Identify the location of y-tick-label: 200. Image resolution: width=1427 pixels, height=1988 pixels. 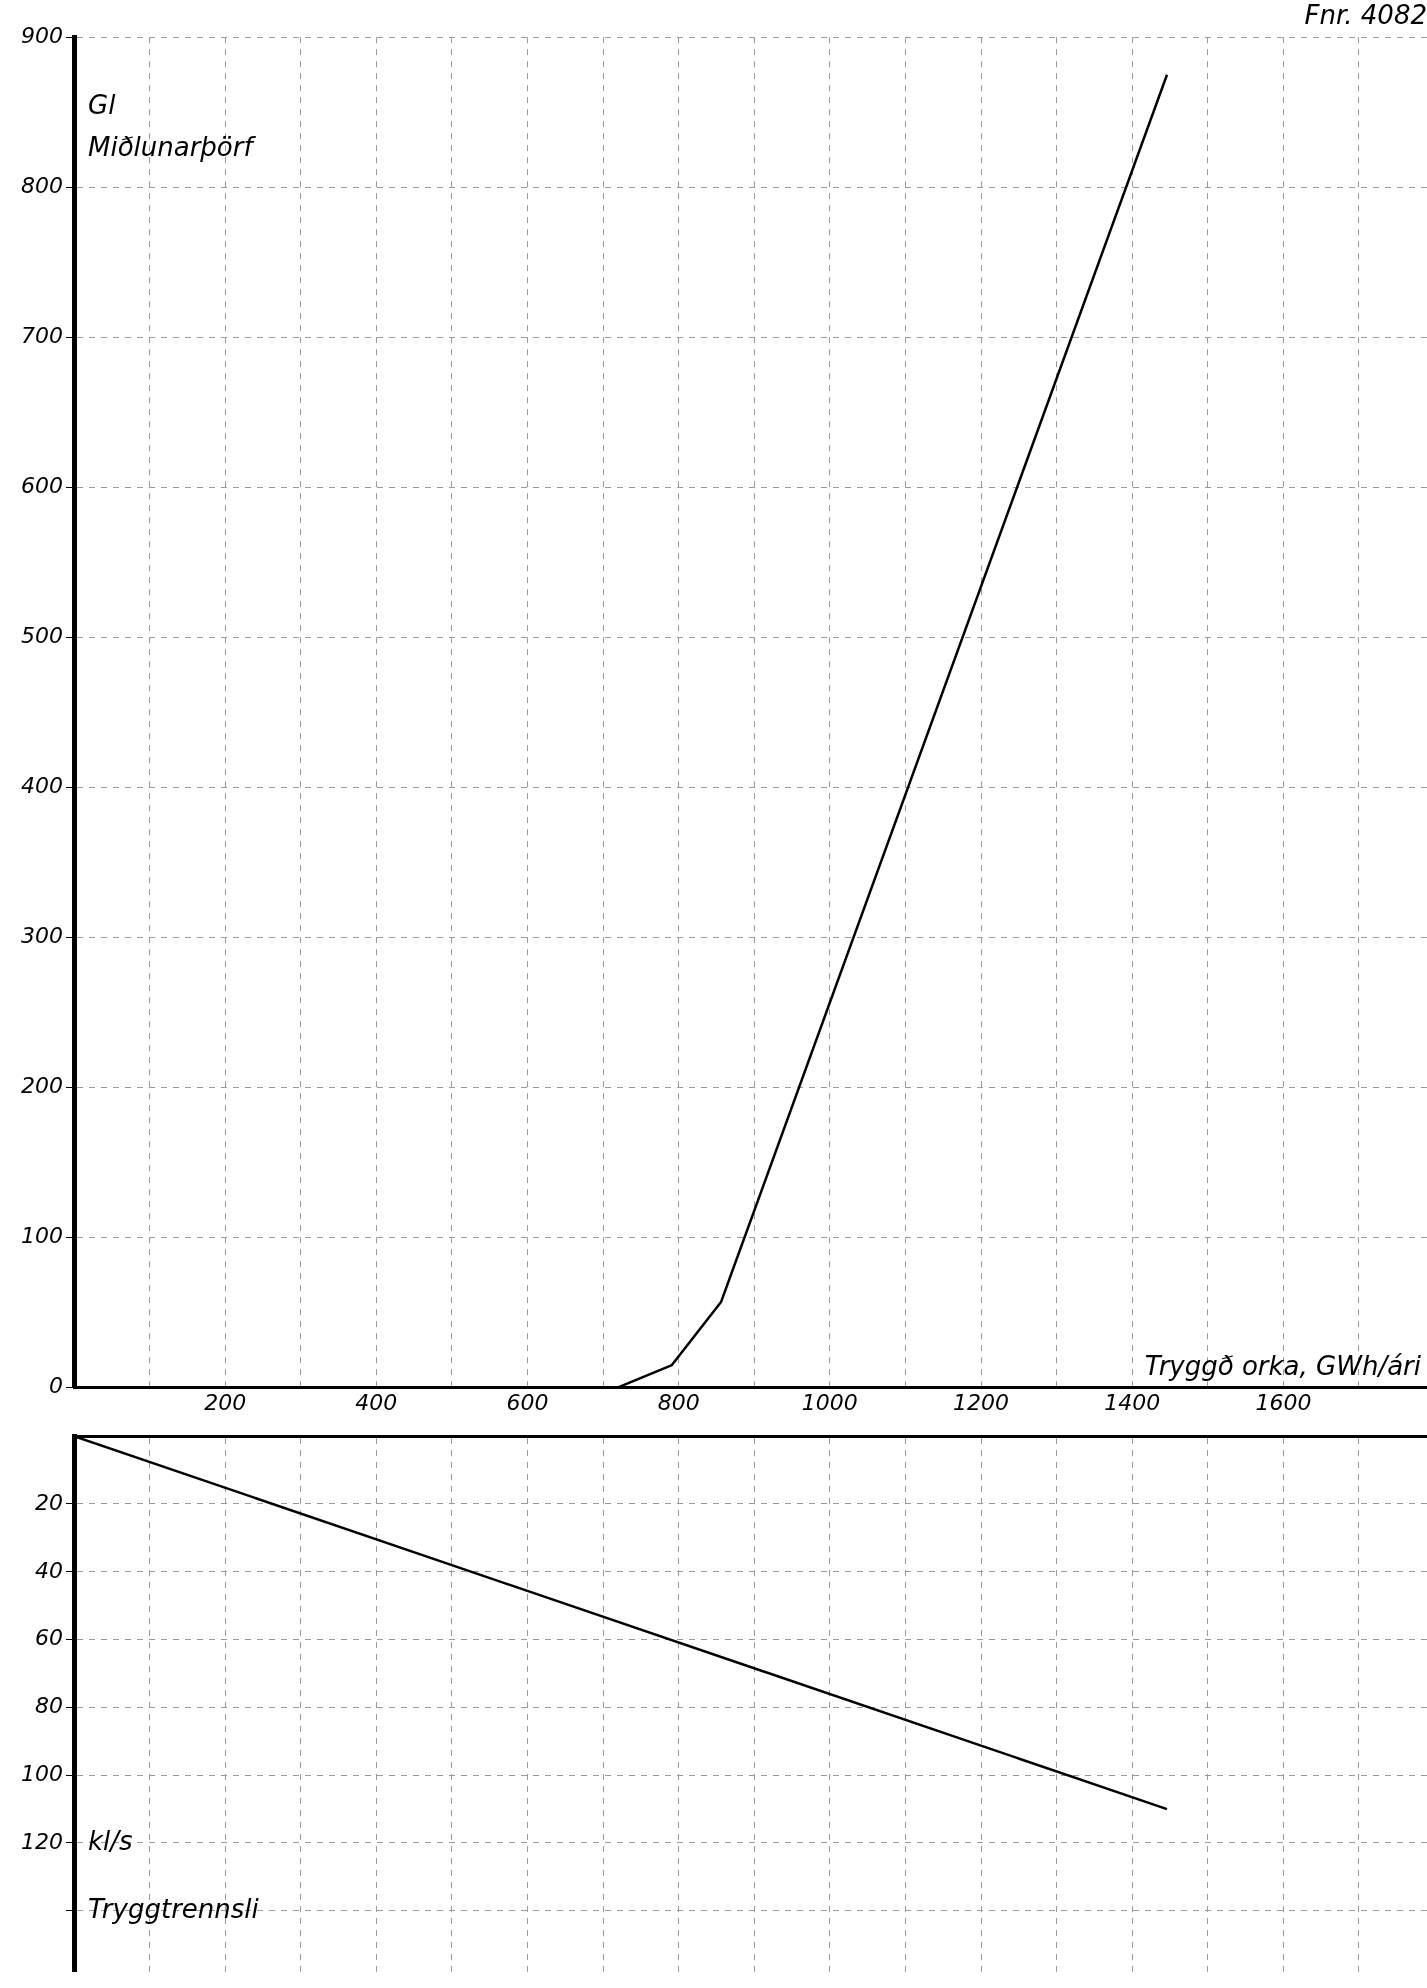
(42, 1086).